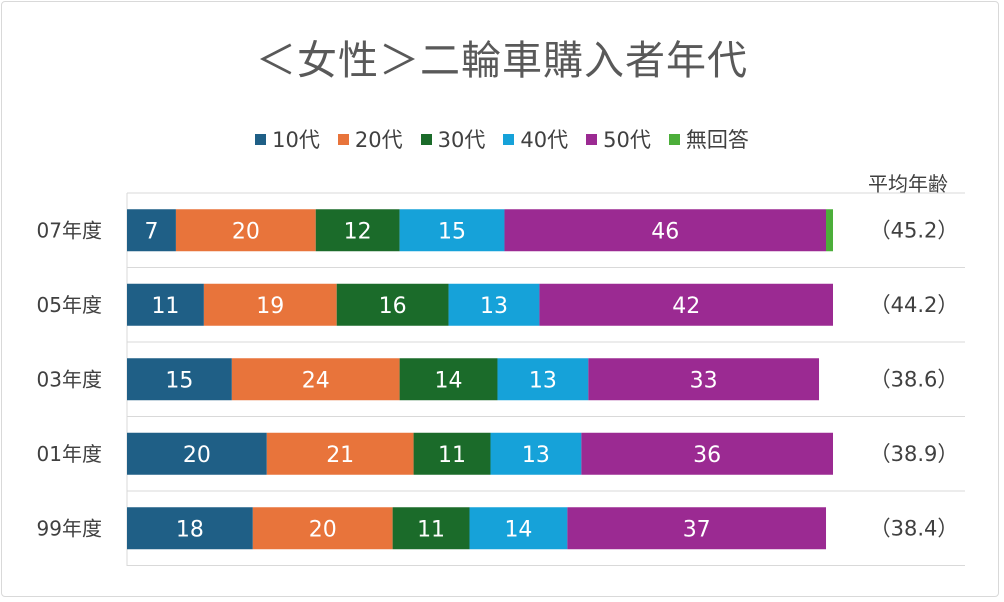  What do you see at coordinates (627, 140) in the screenshot?
I see `legend-label-50s: 50代` at bounding box center [627, 140].